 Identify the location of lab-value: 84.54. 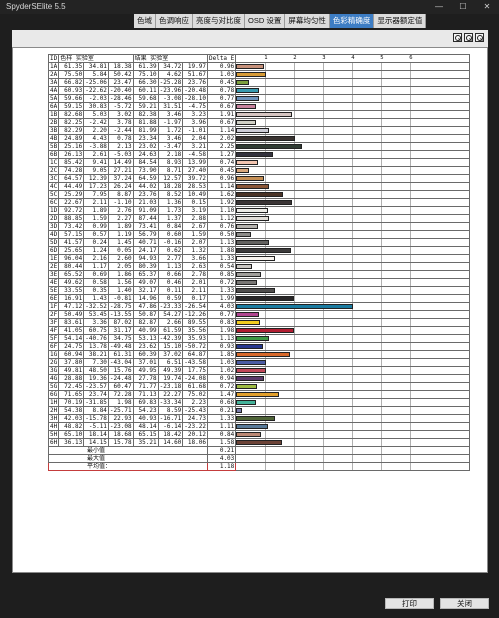
(145, 162).